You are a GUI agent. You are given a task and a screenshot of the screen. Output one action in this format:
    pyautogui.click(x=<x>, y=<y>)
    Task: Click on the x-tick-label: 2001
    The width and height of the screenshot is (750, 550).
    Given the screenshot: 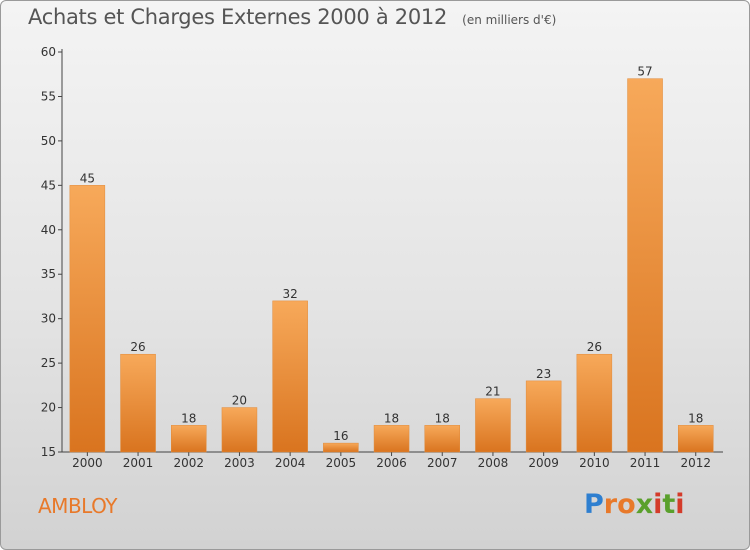 What is the action you would take?
    pyautogui.click(x=138, y=463)
    